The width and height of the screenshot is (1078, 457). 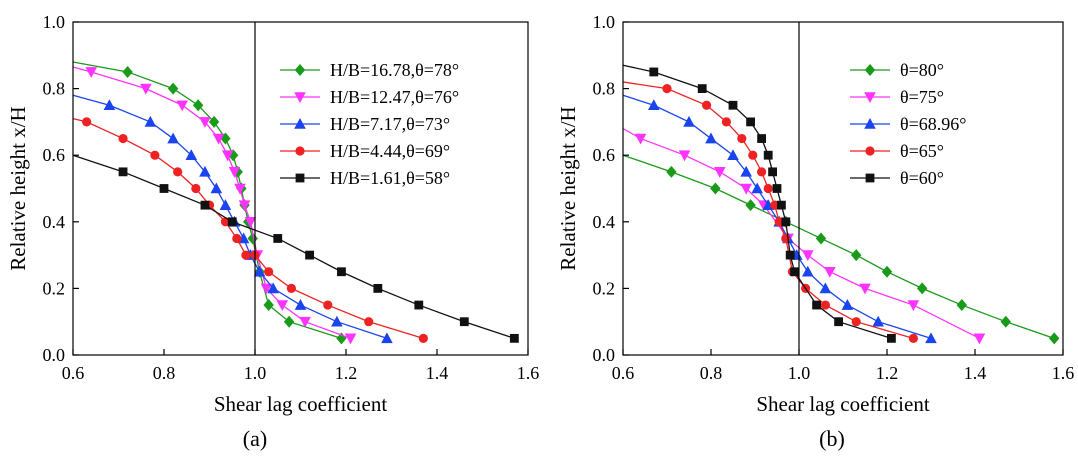 What do you see at coordinates (255, 438) in the screenshot?
I see `panel-caption-a: (a)` at bounding box center [255, 438].